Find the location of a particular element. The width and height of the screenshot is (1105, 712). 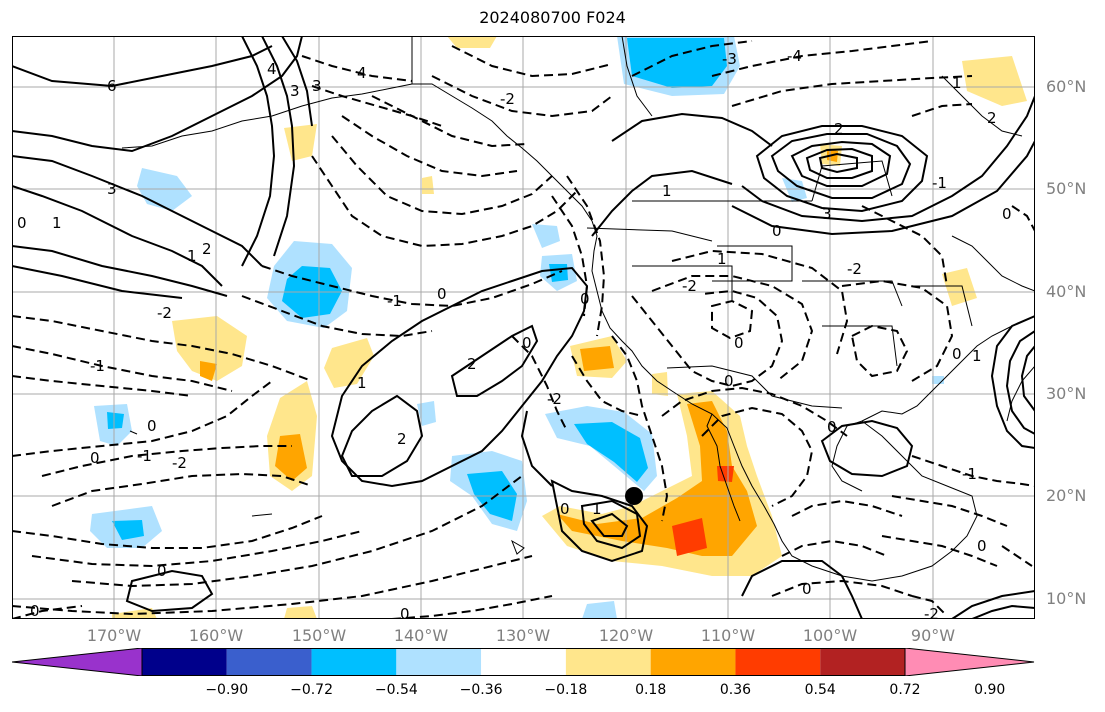

contour-label: -4 is located at coordinates (794, 56).